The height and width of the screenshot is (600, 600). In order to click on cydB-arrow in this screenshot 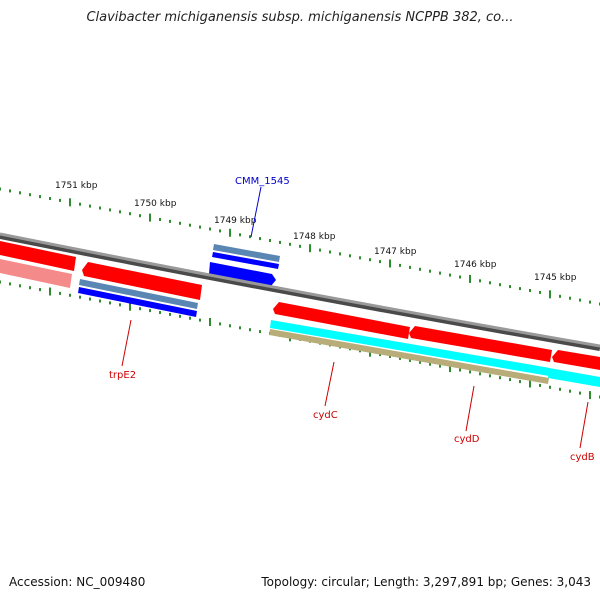, I will do `click(576, 360)`.